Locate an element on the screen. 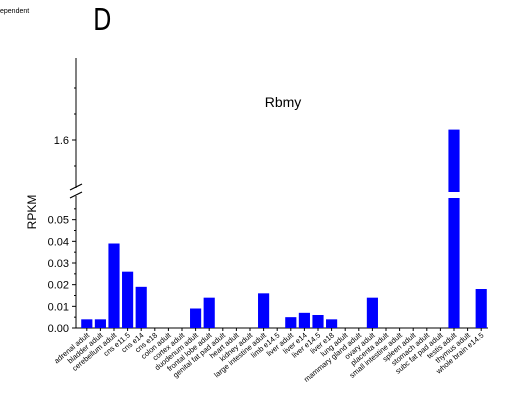  y-ticks: 0.00 0.01 0.02 0.03 0.04 0.05 1.6 is located at coordinates (62, 211).